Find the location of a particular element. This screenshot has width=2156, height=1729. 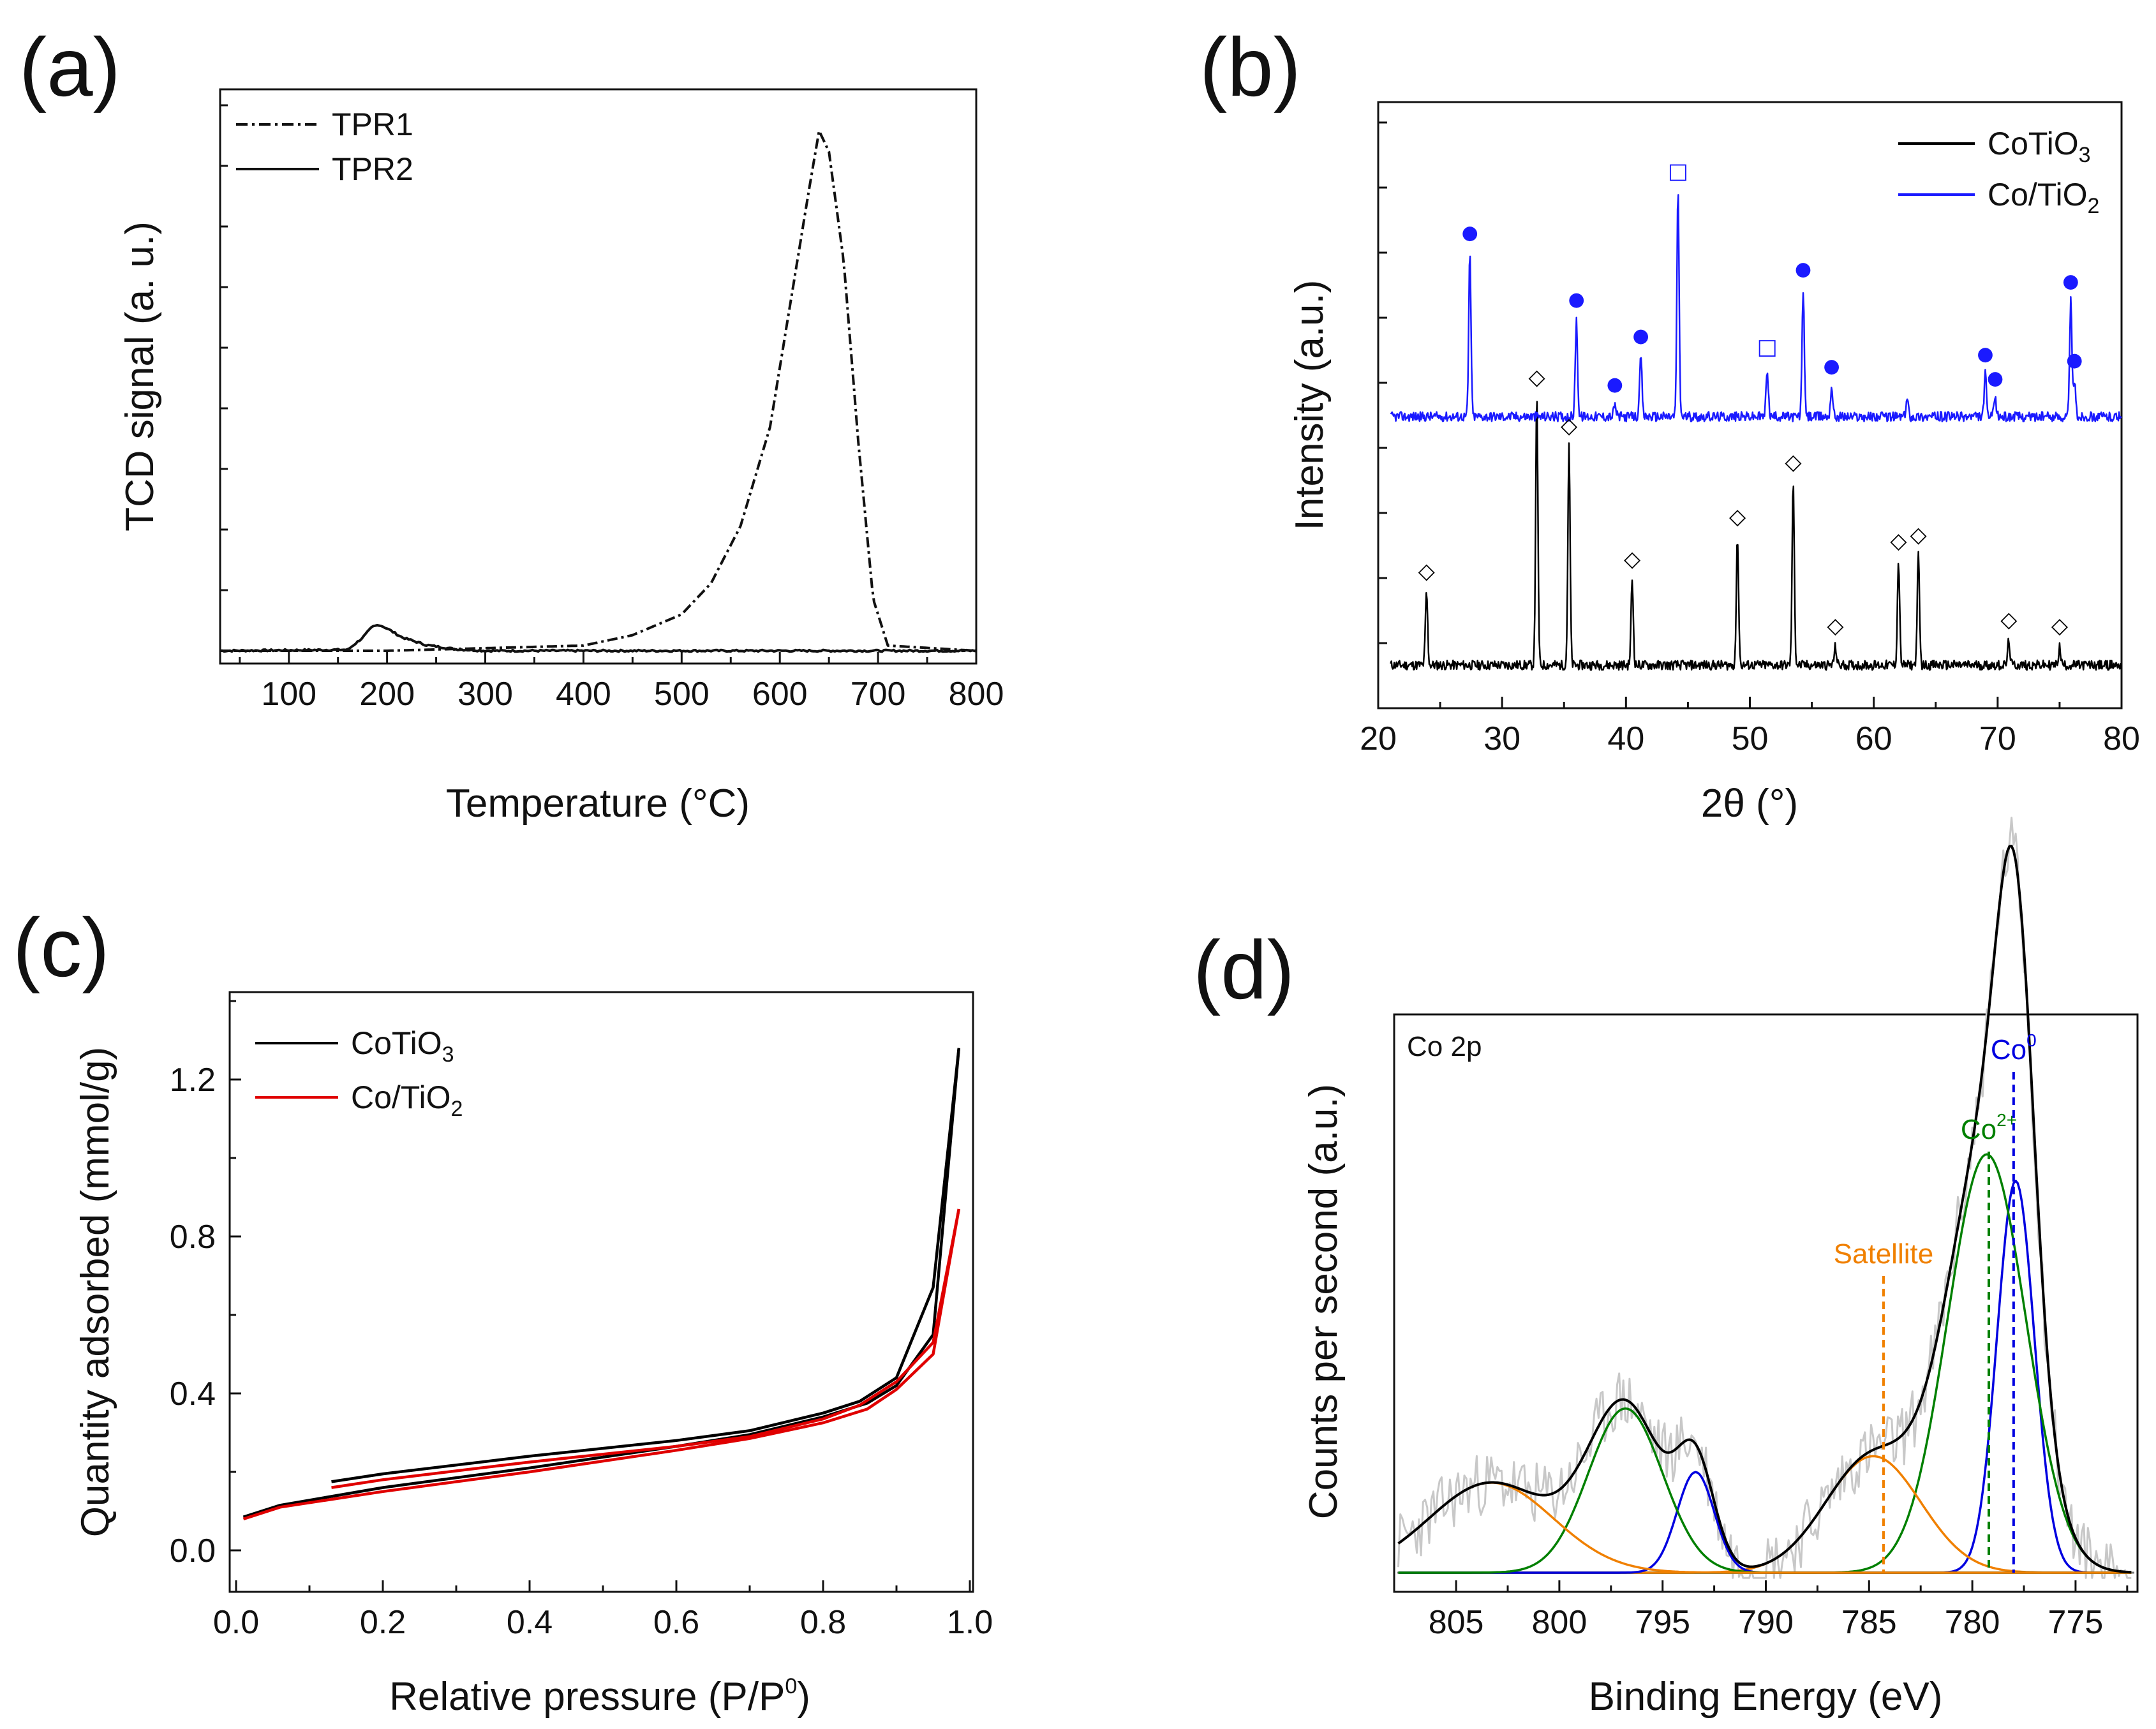

panel-d-x-ticks: 805 800 795 790 785 780 775 is located at coordinates (1779, 1611).